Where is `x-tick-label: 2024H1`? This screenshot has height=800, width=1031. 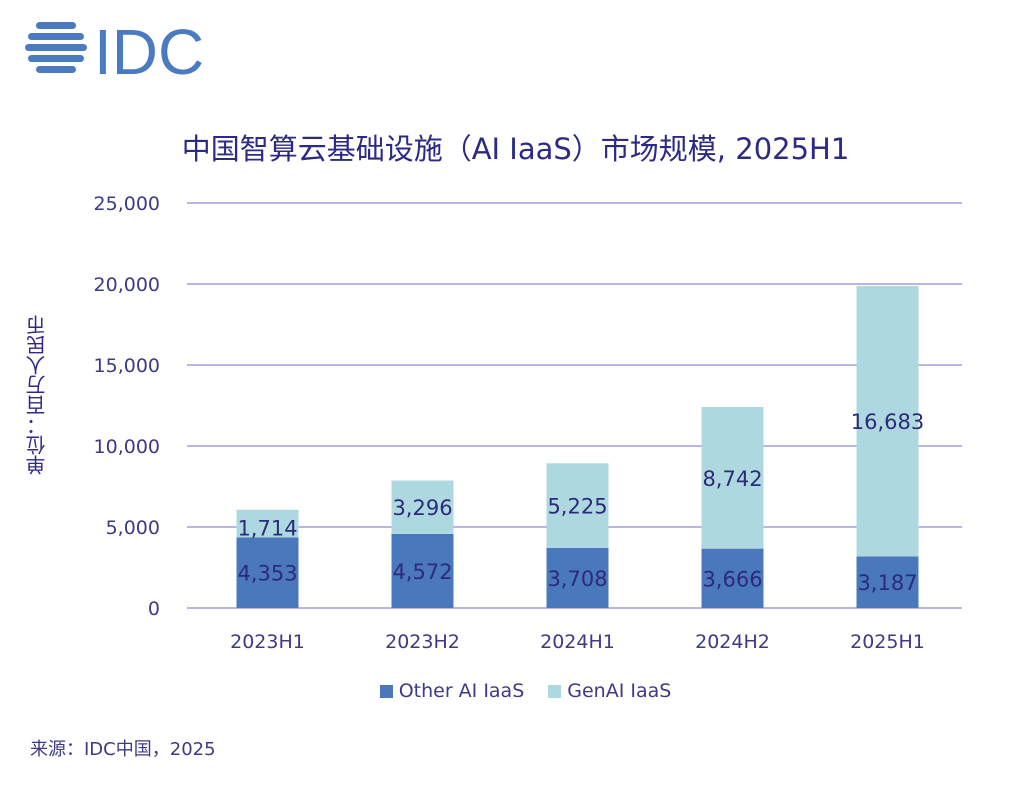
x-tick-label: 2024H1 is located at coordinates (577, 642).